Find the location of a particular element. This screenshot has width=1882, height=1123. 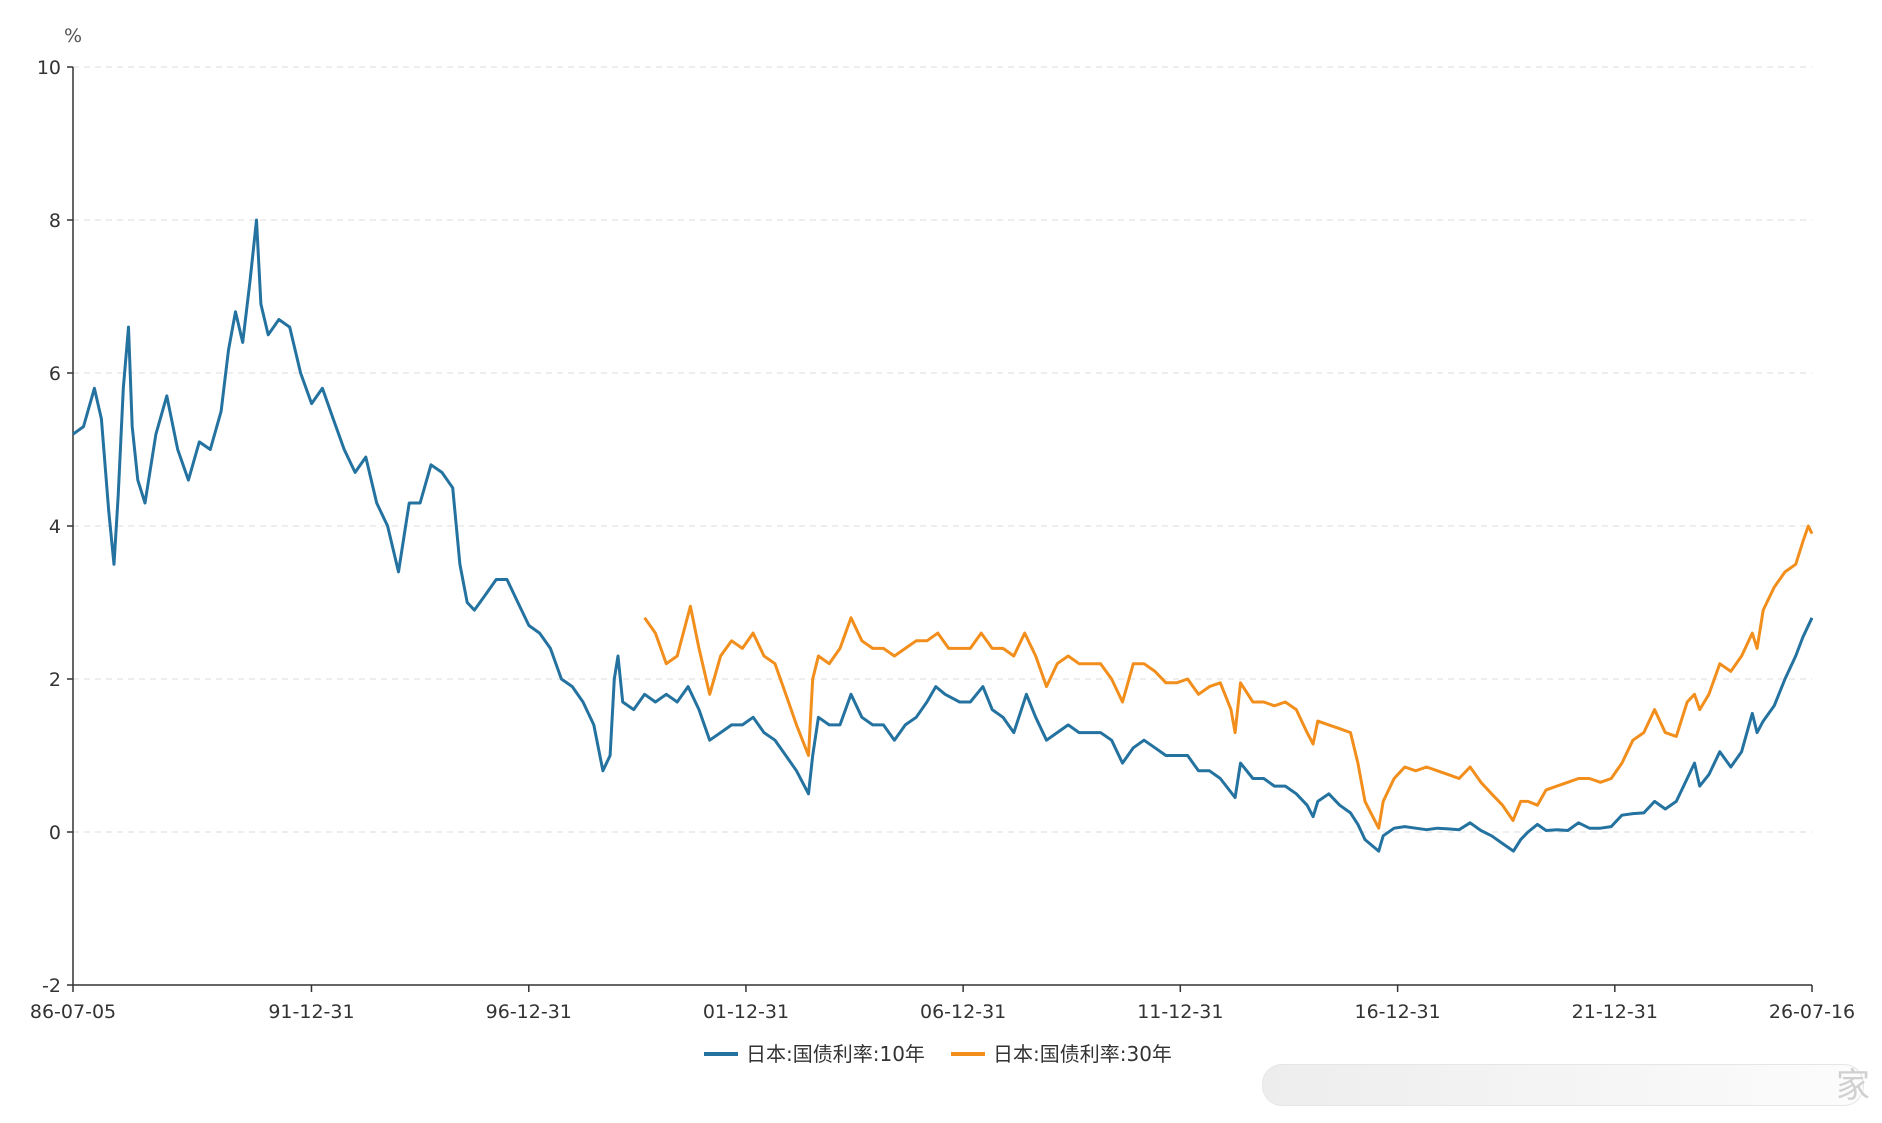

y-tick-label: 4 is located at coordinates (55, 527).